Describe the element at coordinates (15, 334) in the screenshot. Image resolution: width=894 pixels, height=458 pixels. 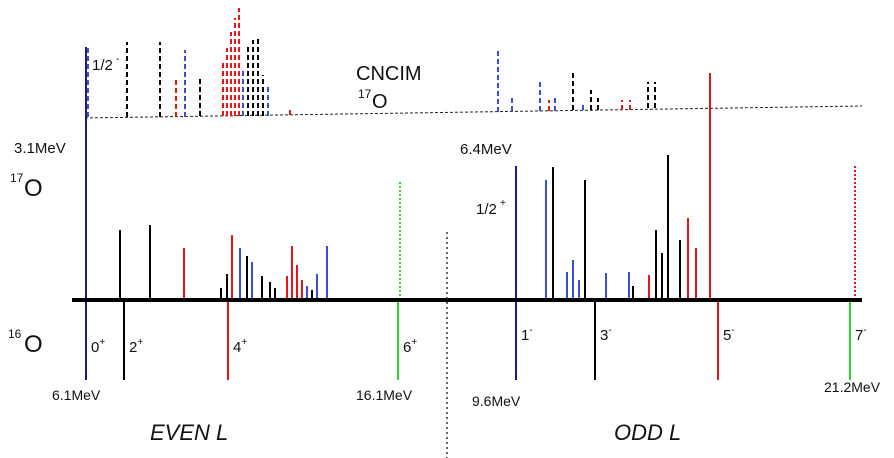
I see `o16-sup: 16` at that location.